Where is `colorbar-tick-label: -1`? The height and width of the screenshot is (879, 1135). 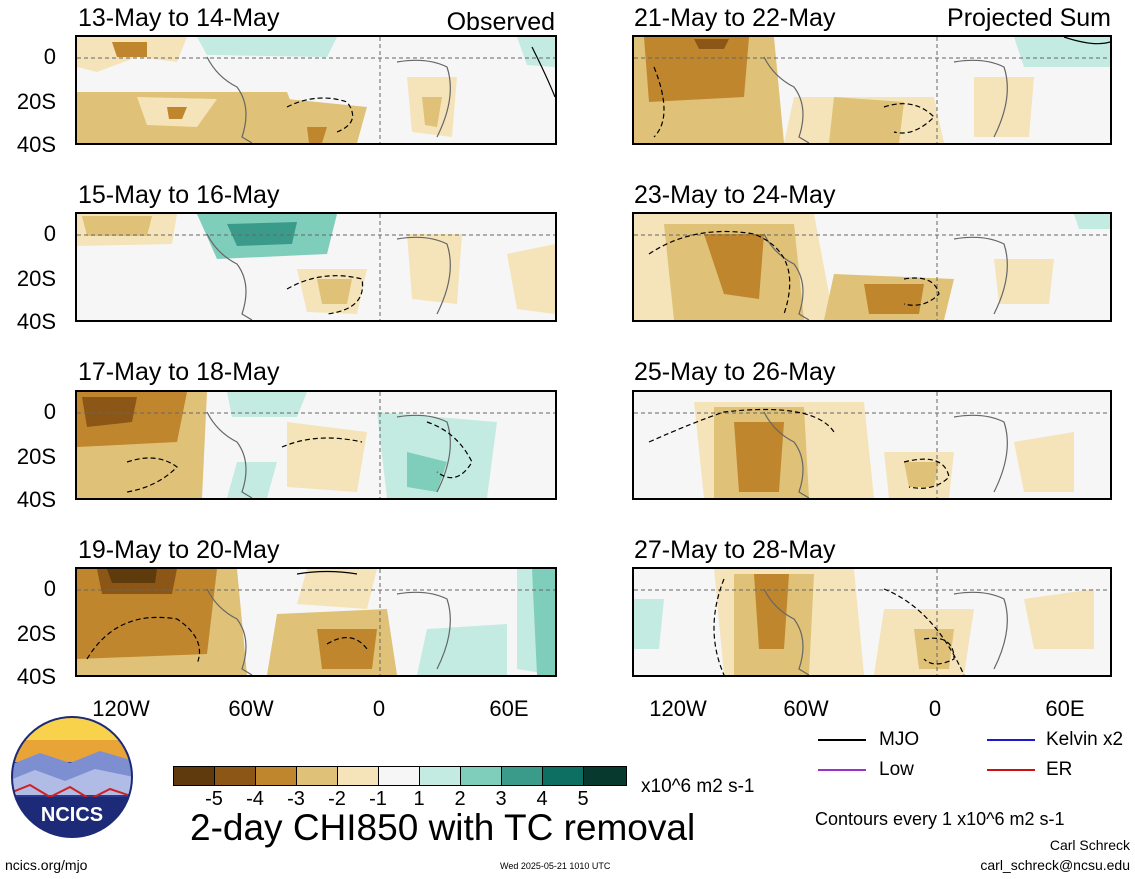
colorbar-tick-label: -1 is located at coordinates (378, 799).